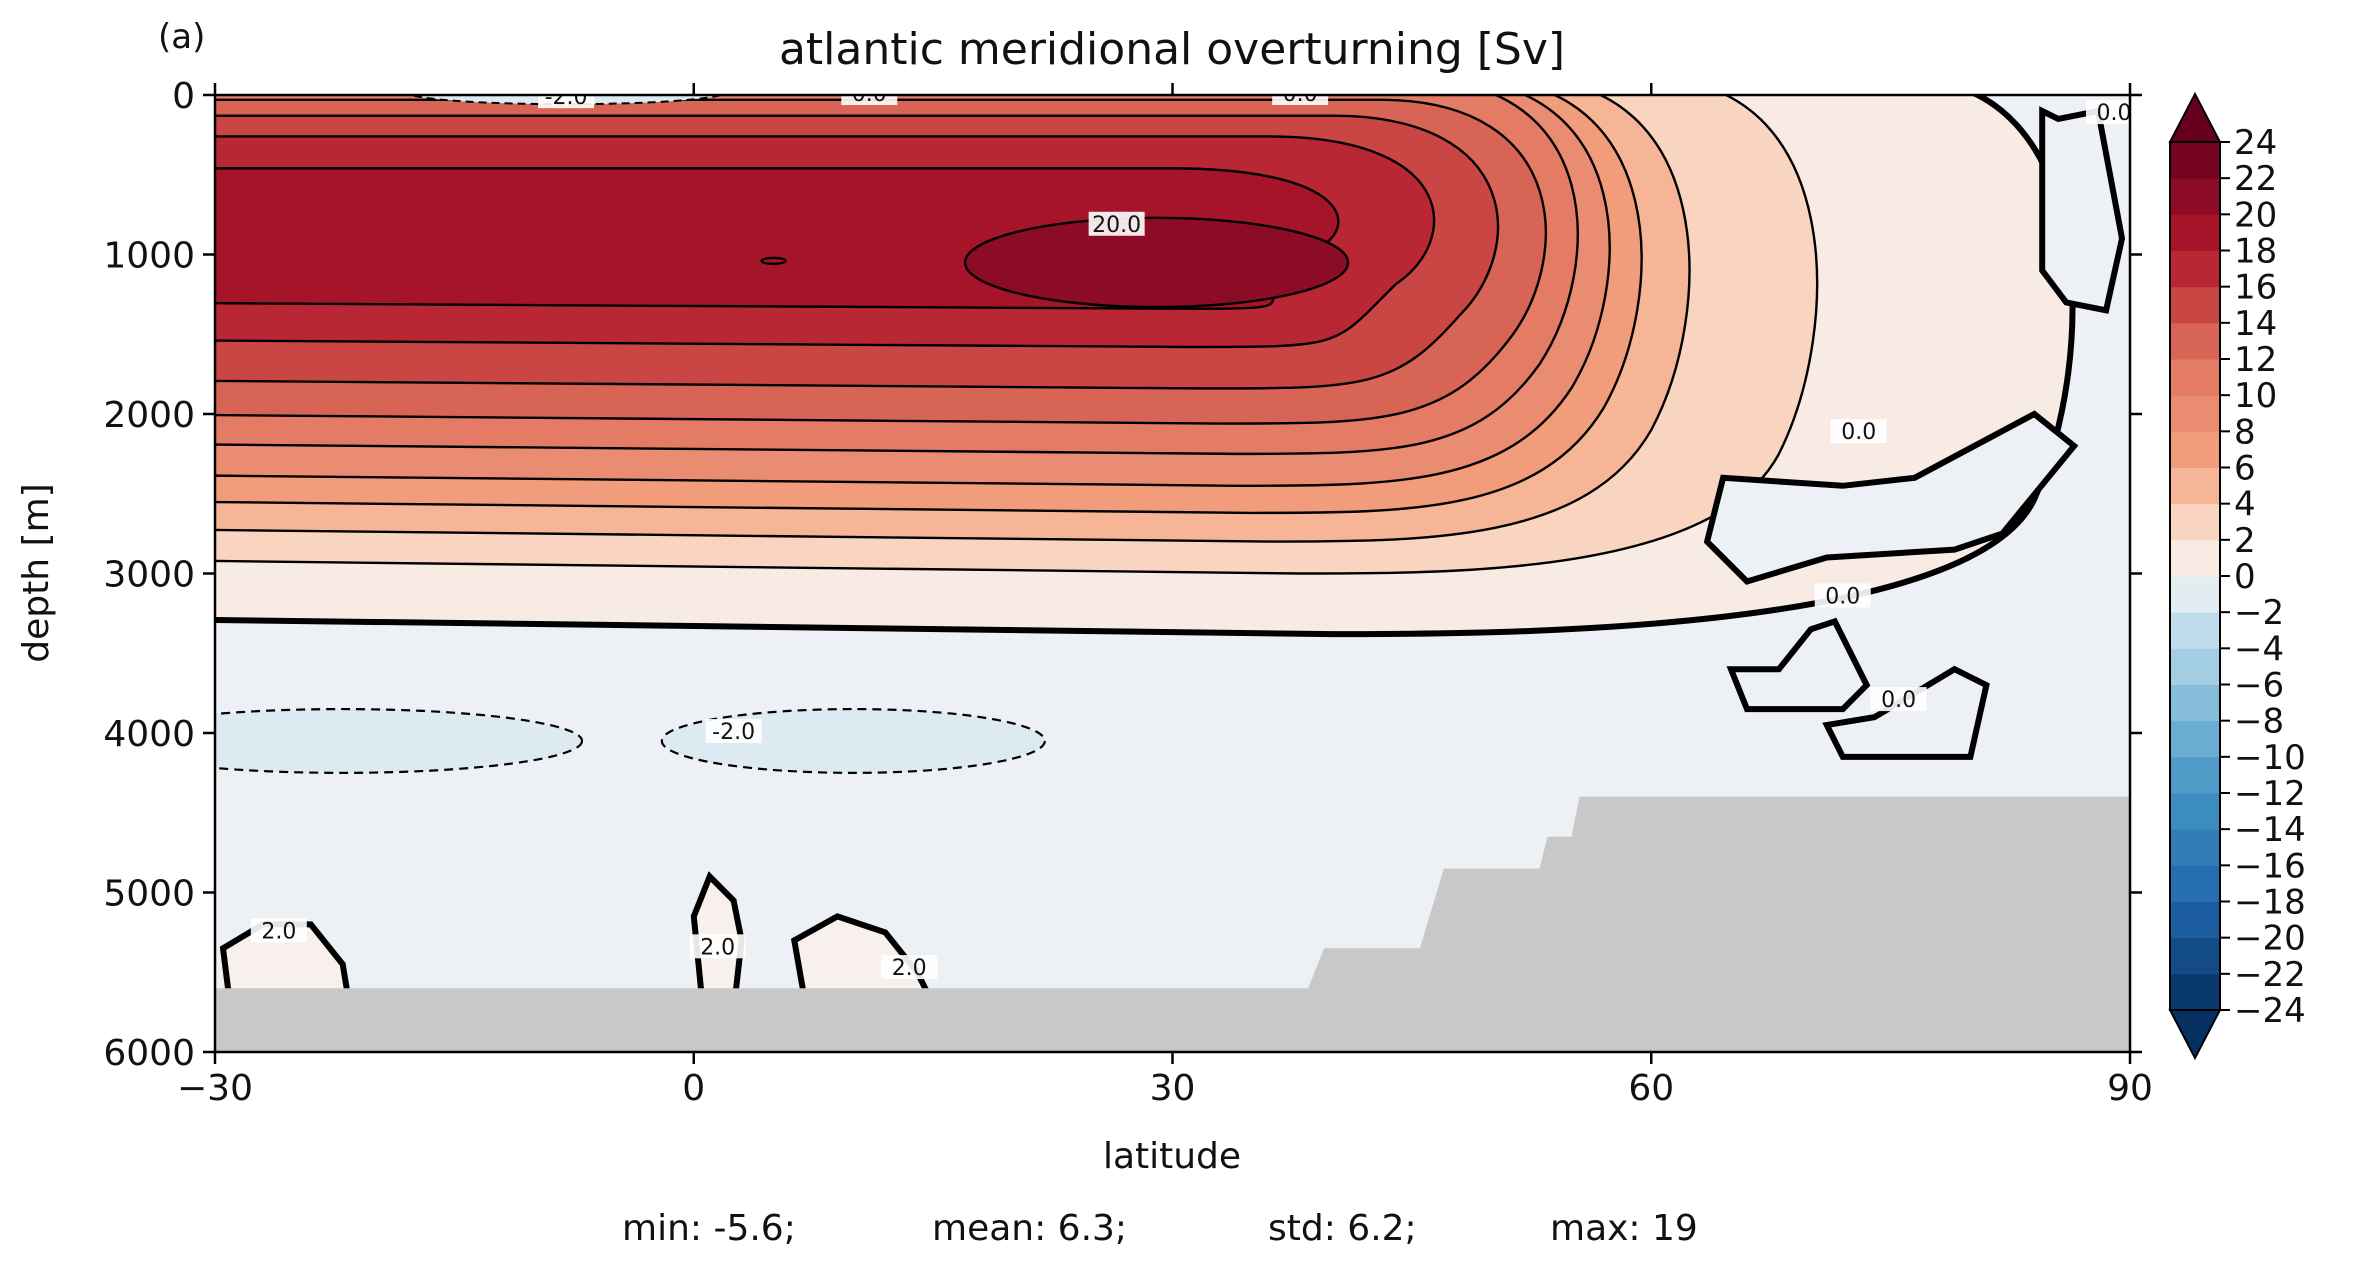 This screenshot has height=1263, width=2362. What do you see at coordinates (2195, 1035) in the screenshot?
I see `colorbar-extend-min` at bounding box center [2195, 1035].